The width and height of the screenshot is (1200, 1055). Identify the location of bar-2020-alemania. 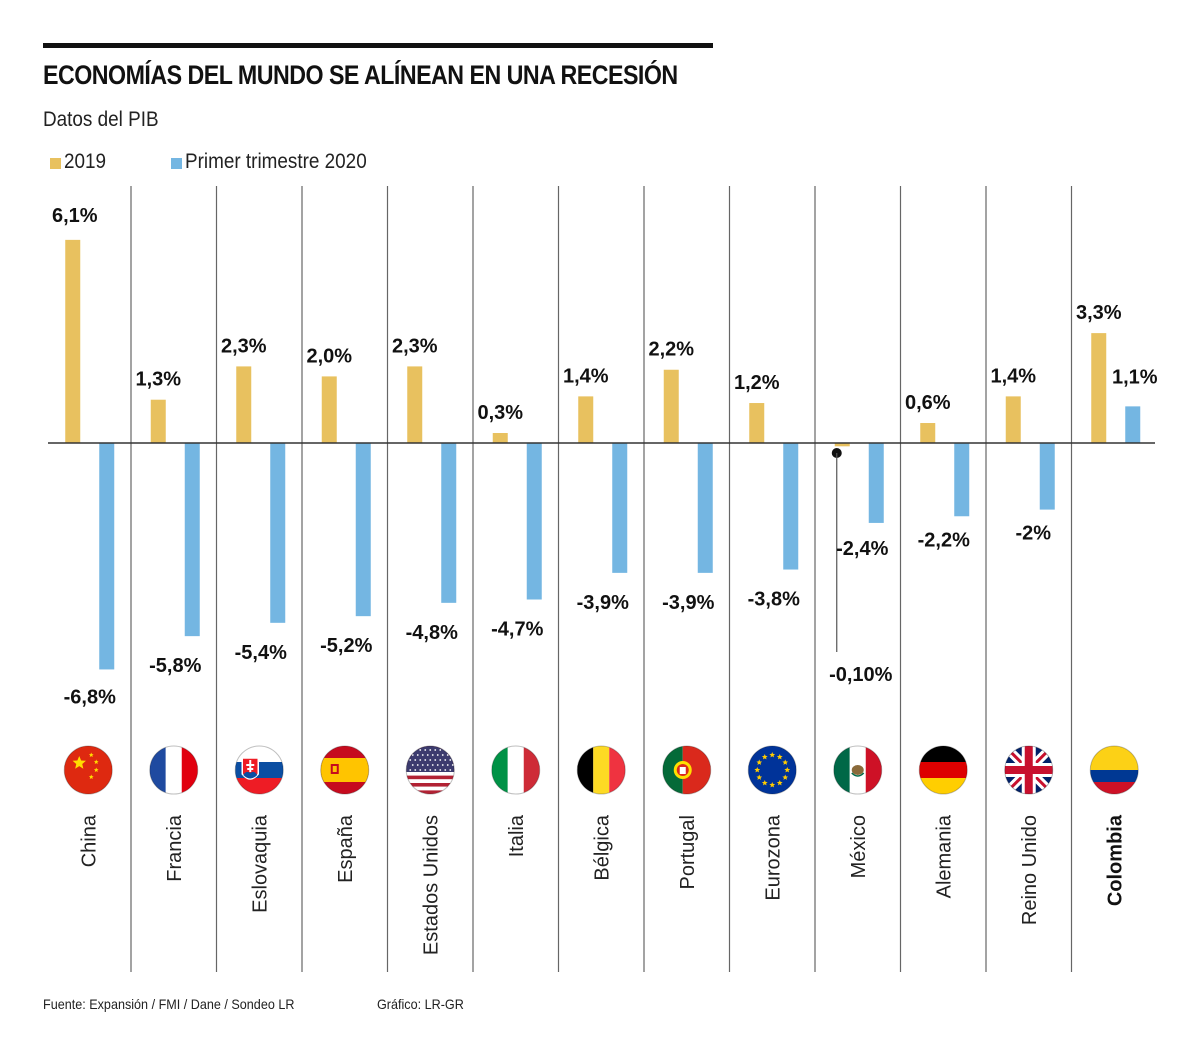
(962, 480).